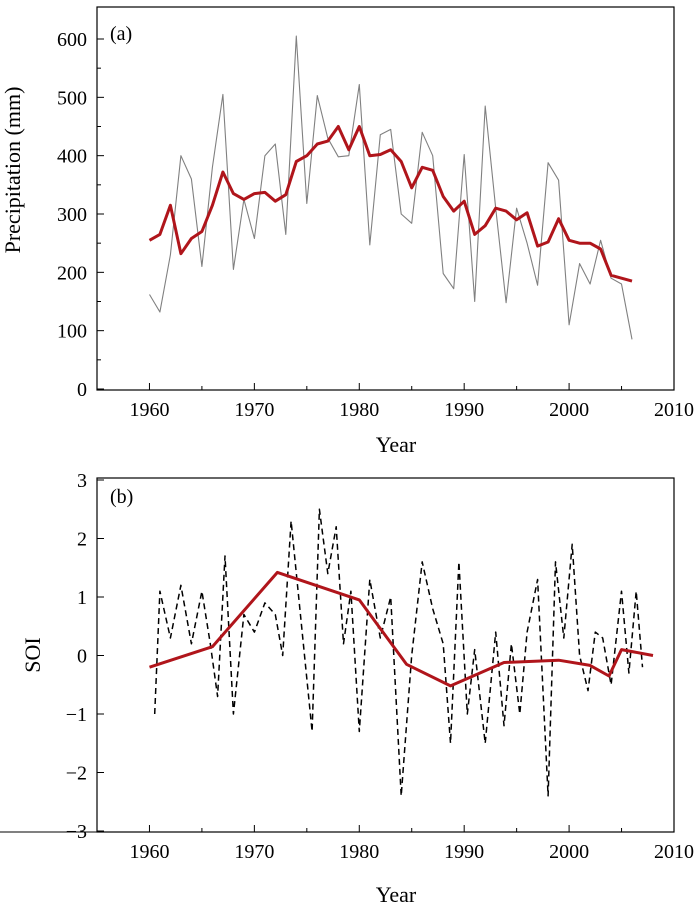 The image size is (700, 908). I want to click on panel-a-label: (a), so click(121, 34).